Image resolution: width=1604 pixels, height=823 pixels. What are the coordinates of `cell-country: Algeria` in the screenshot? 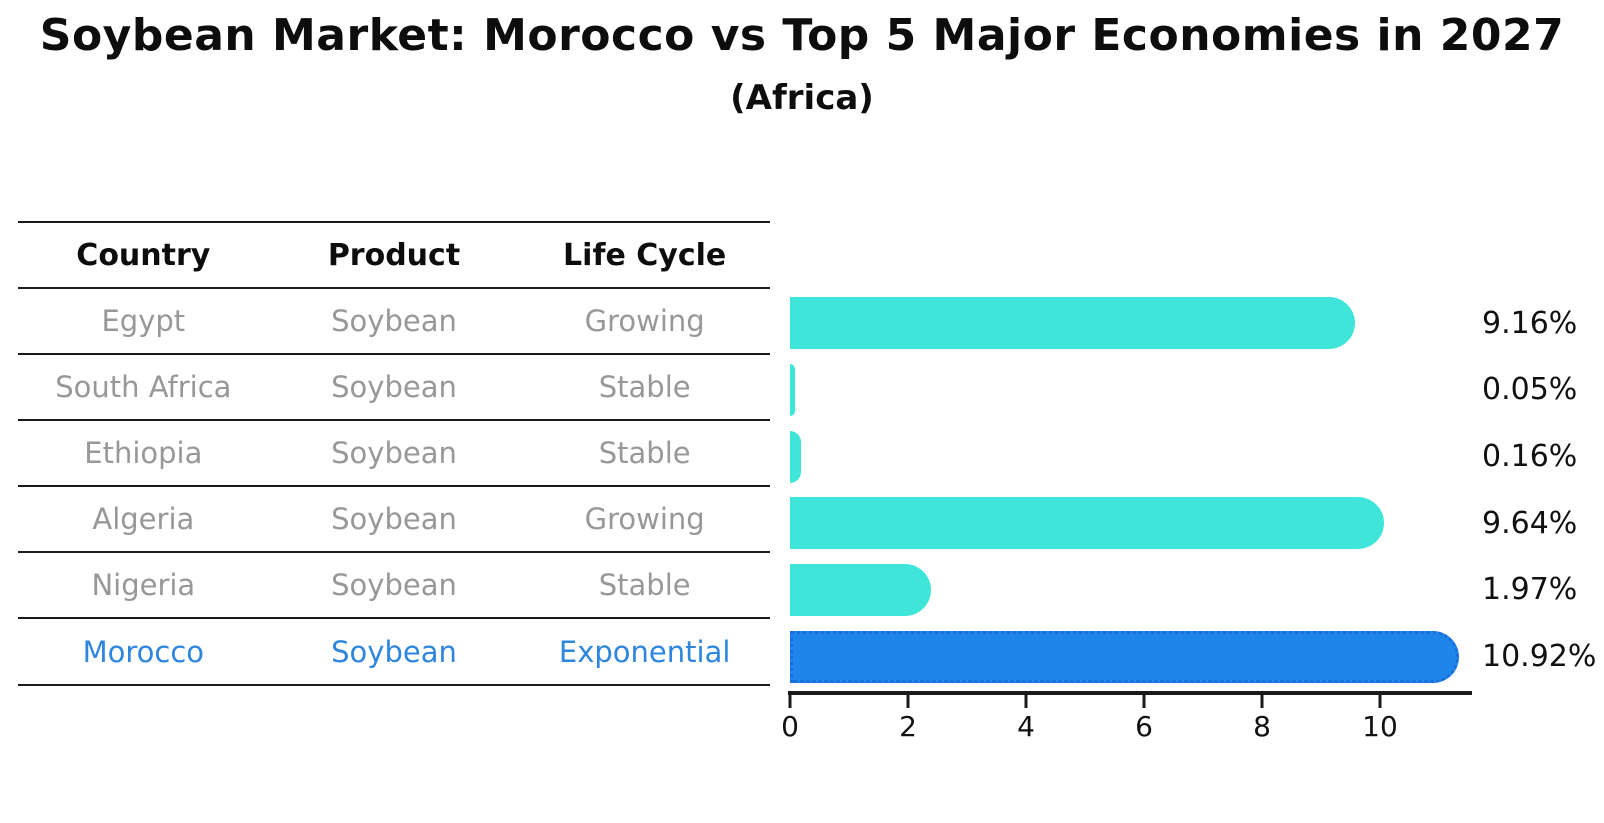 It's located at (143, 519).